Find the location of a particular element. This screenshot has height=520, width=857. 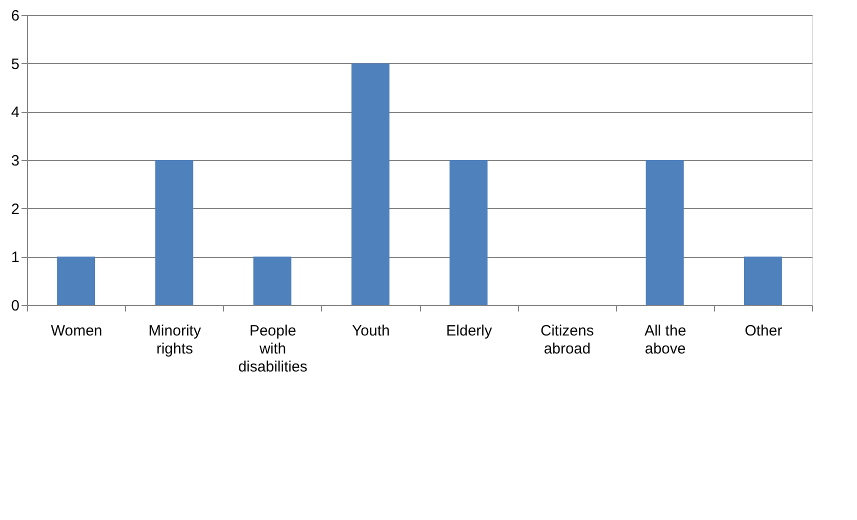

x-tick-label: Youth is located at coordinates (371, 331).